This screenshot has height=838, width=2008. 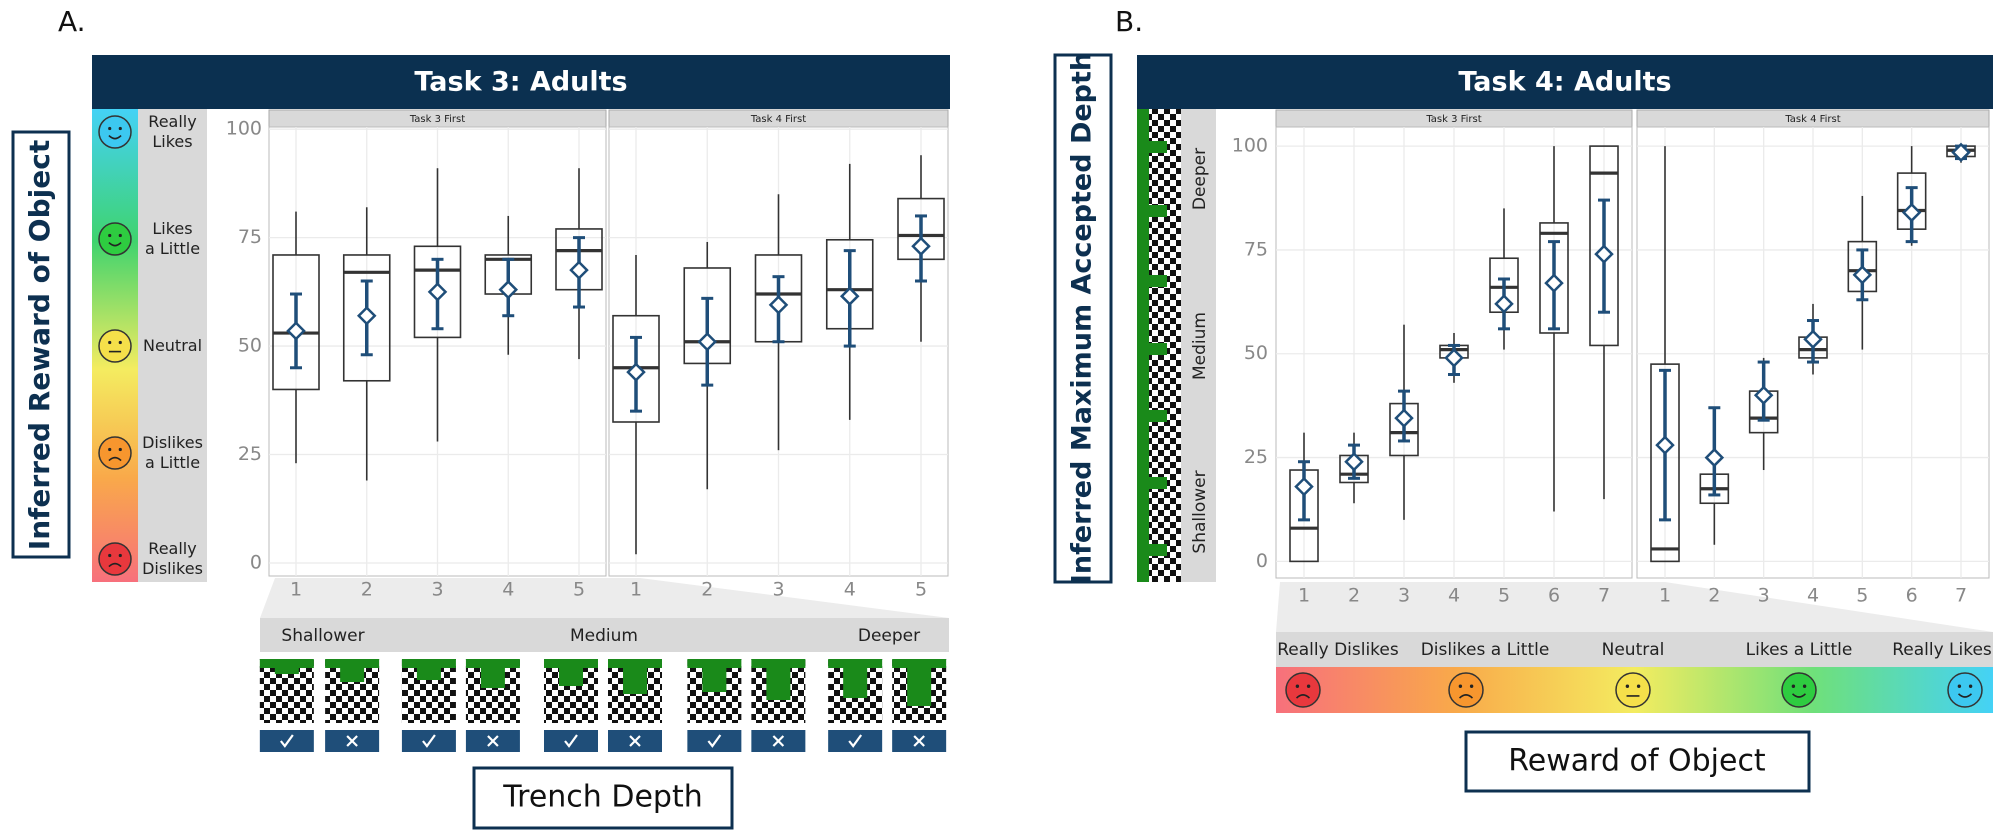 I want to click on ylabel-box, so click(x=41, y=344).